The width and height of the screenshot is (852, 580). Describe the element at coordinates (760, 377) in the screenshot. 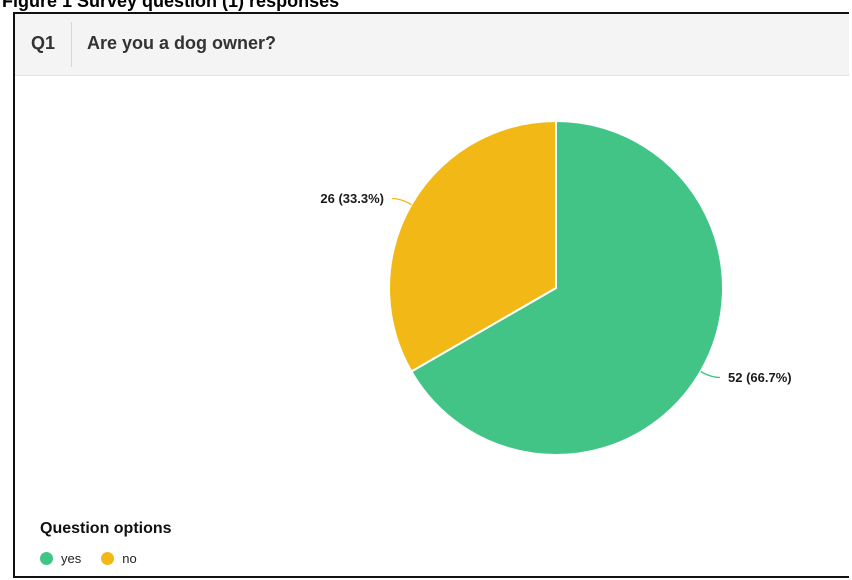

I see `data-label-yes: 52 (66.7%)` at that location.